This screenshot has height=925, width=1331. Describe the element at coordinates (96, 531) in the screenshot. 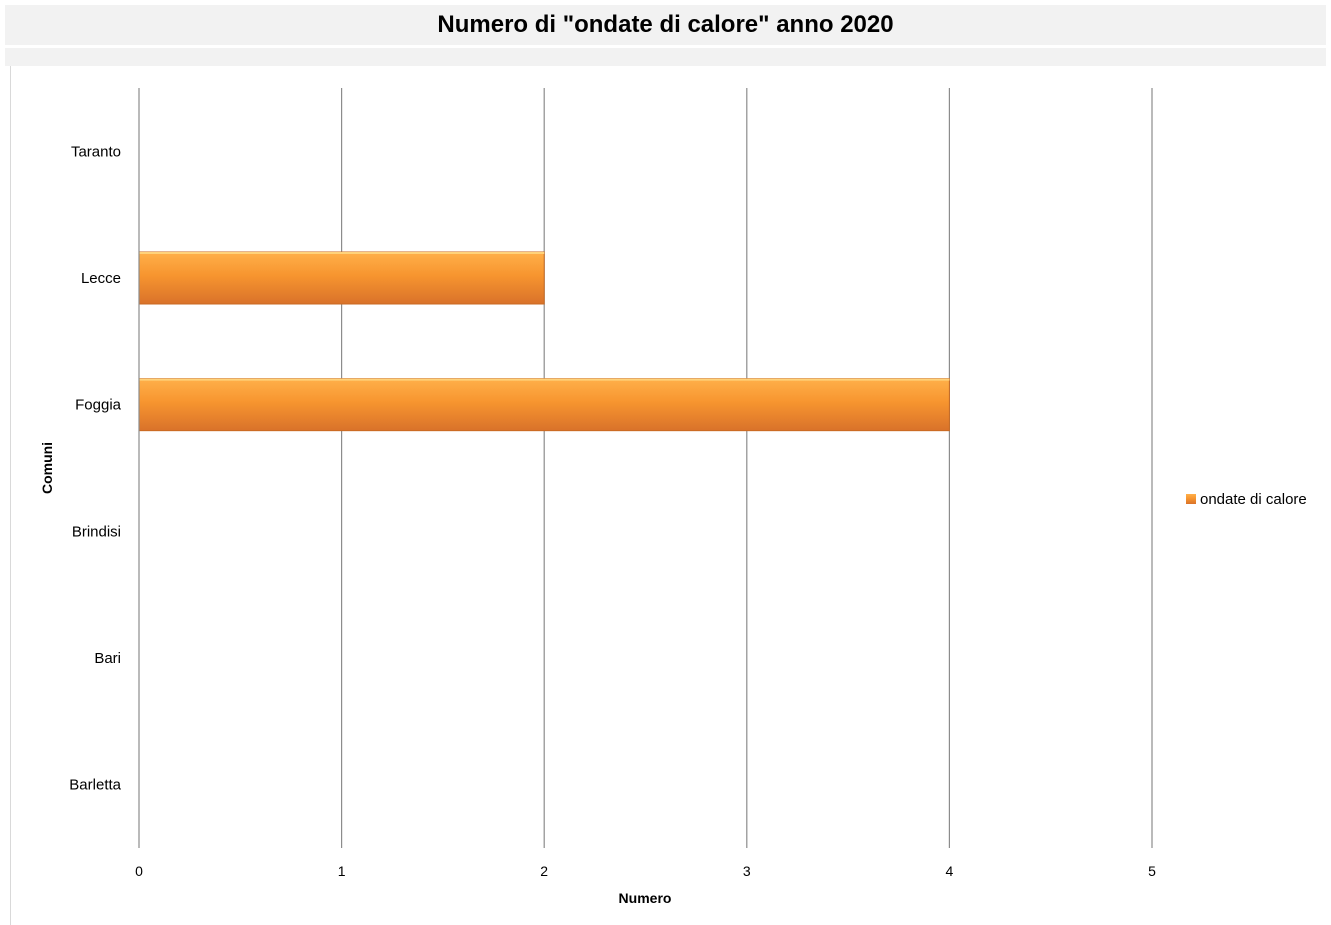

I see `y-tick-label: Brindisi` at that location.